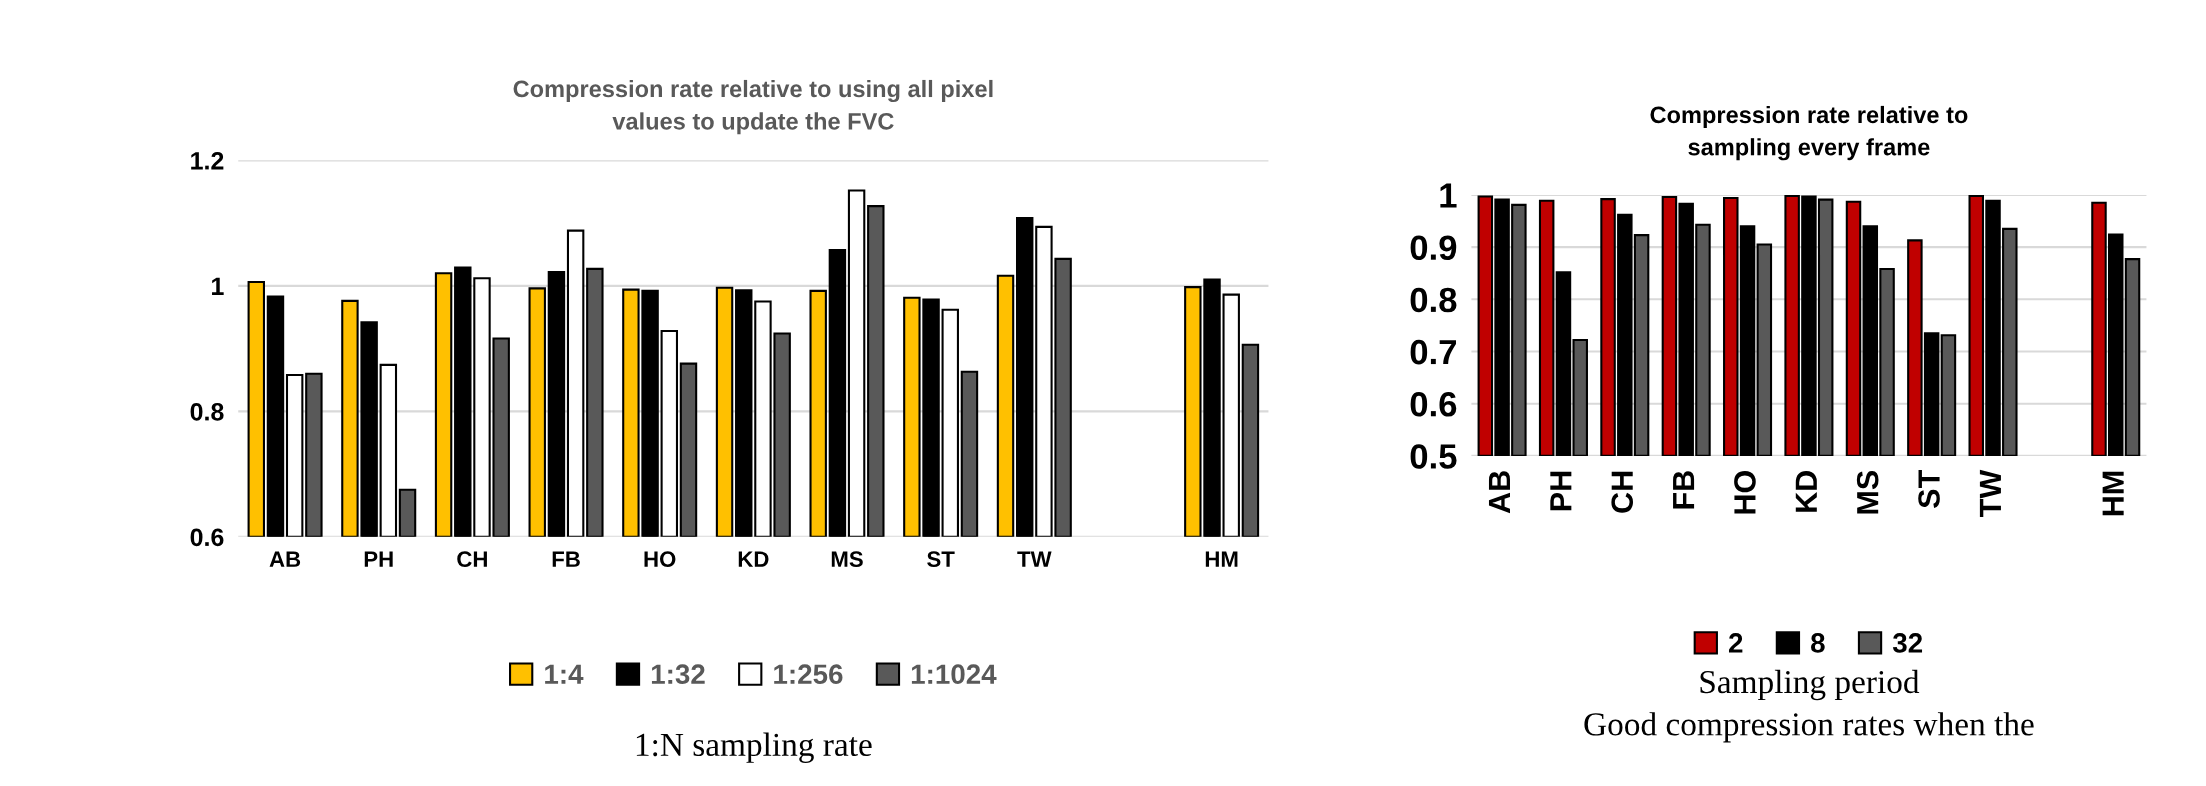 The image size is (2206, 786). Describe the element at coordinates (1735, 643) in the screenshot. I see `legend-label: 2` at that location.